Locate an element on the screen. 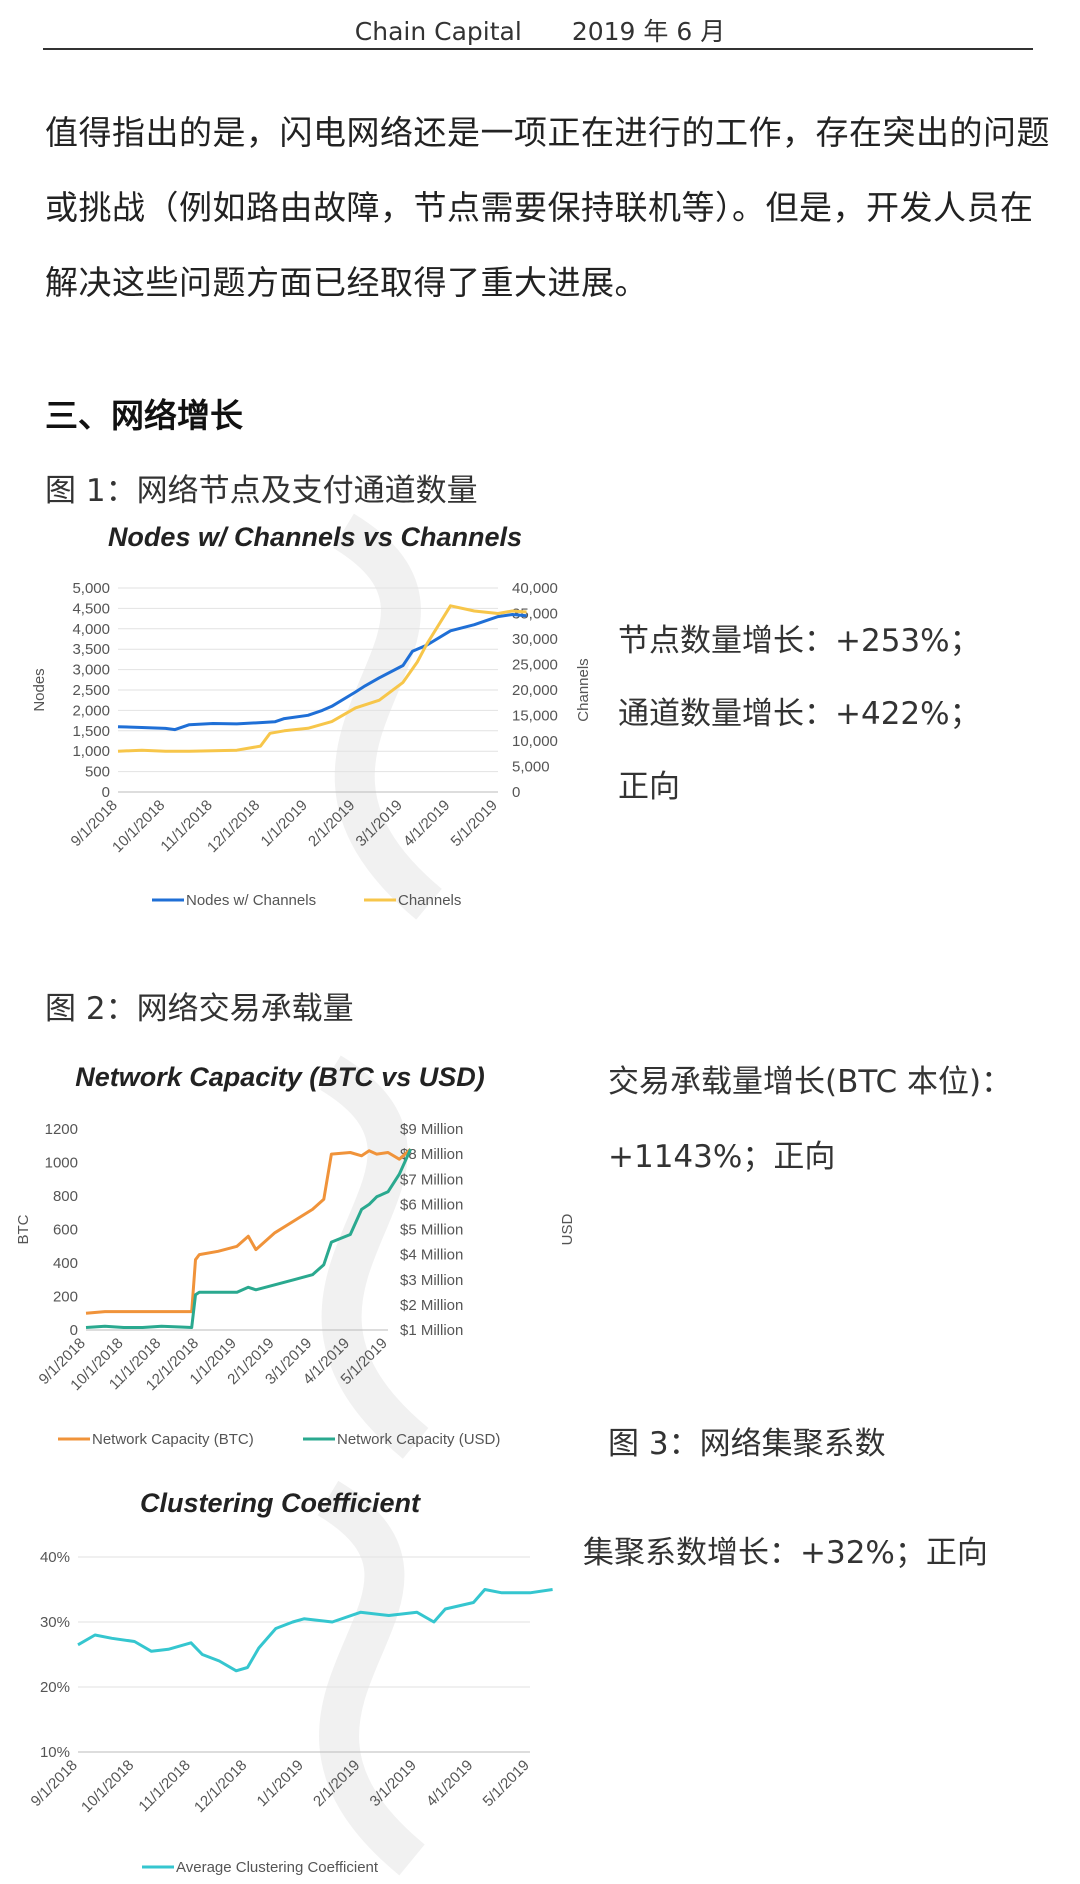 The width and height of the screenshot is (1080, 1884). y-tick-label: 1,500 is located at coordinates (91, 731).